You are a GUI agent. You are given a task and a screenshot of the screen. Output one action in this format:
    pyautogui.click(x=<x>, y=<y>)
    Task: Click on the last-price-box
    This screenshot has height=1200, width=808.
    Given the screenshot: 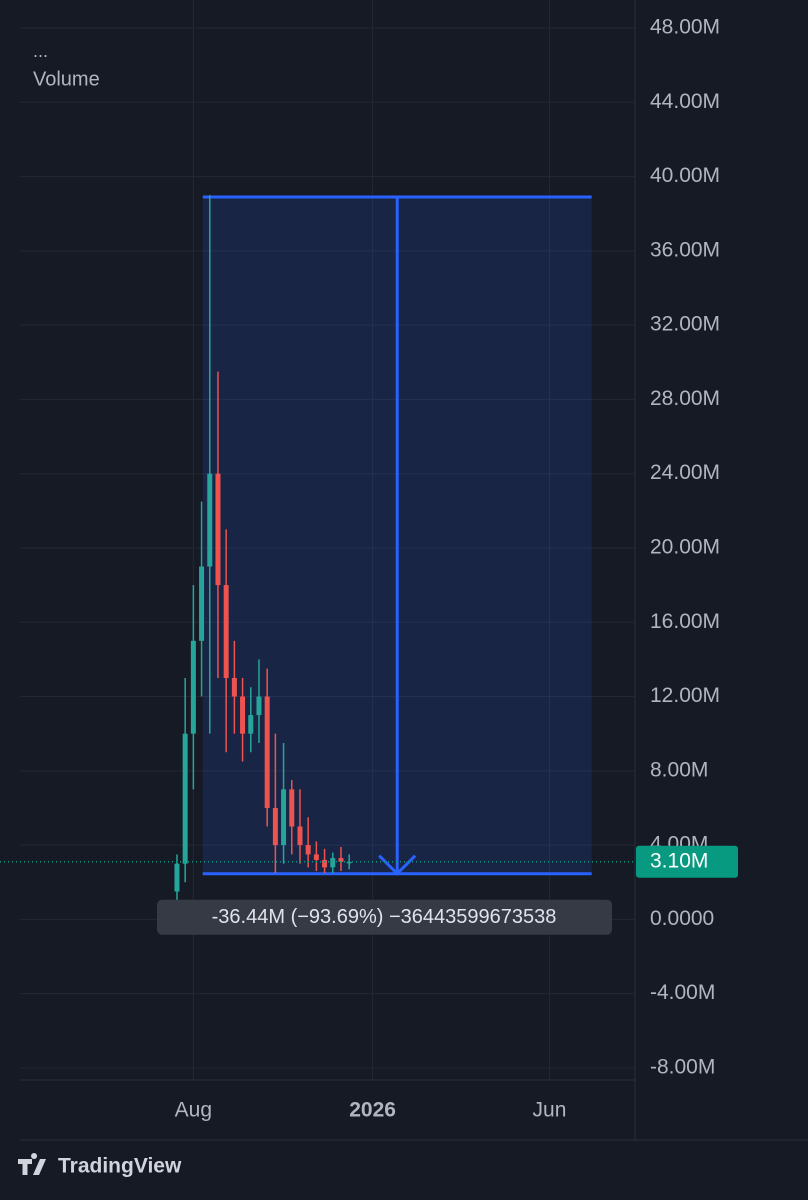 What is the action you would take?
    pyautogui.click(x=687, y=861)
    